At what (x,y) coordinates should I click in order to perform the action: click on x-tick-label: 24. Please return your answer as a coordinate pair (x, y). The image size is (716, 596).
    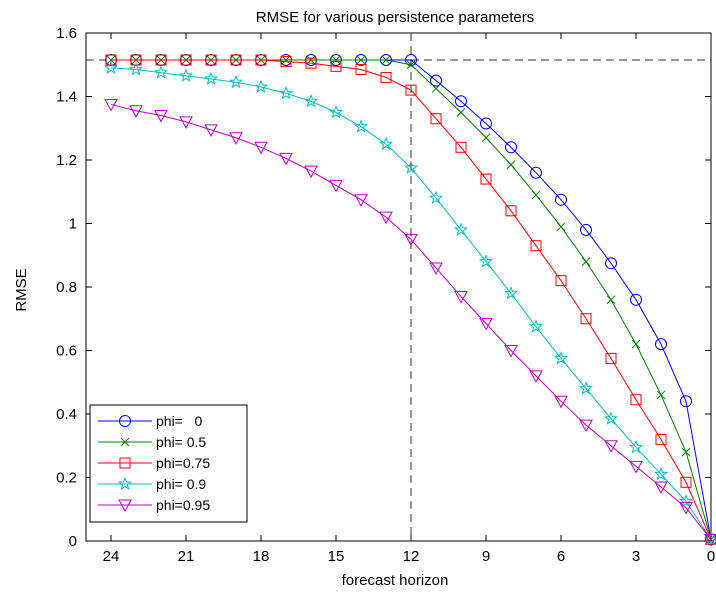
    Looking at the image, I should click on (111, 556).